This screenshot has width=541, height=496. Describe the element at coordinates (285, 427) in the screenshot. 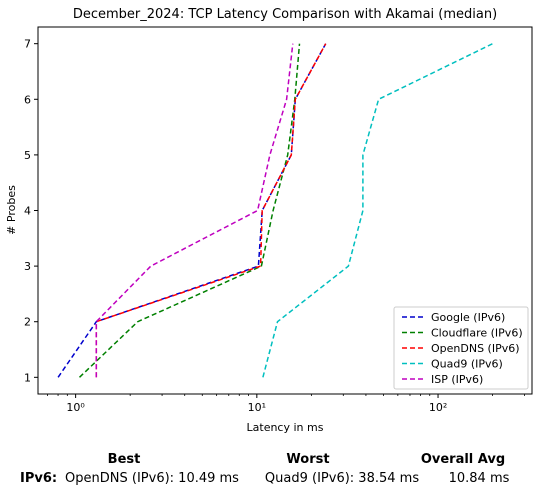

I see `x-axis-label: Latency in ms` at that location.